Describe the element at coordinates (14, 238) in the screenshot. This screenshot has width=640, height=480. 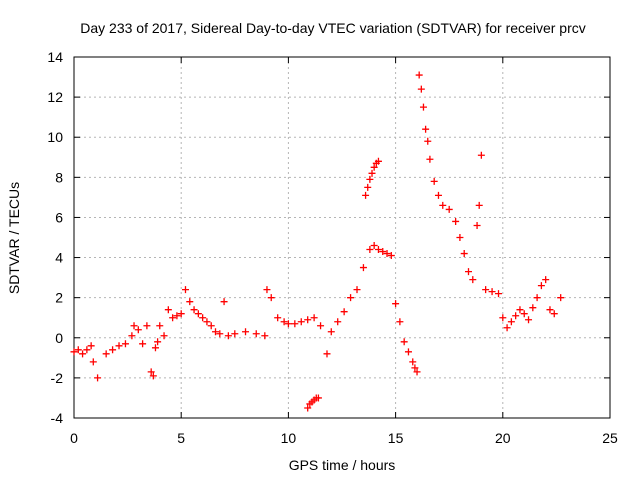
I see `y-axis-label: SDTVAR / TECUs` at that location.